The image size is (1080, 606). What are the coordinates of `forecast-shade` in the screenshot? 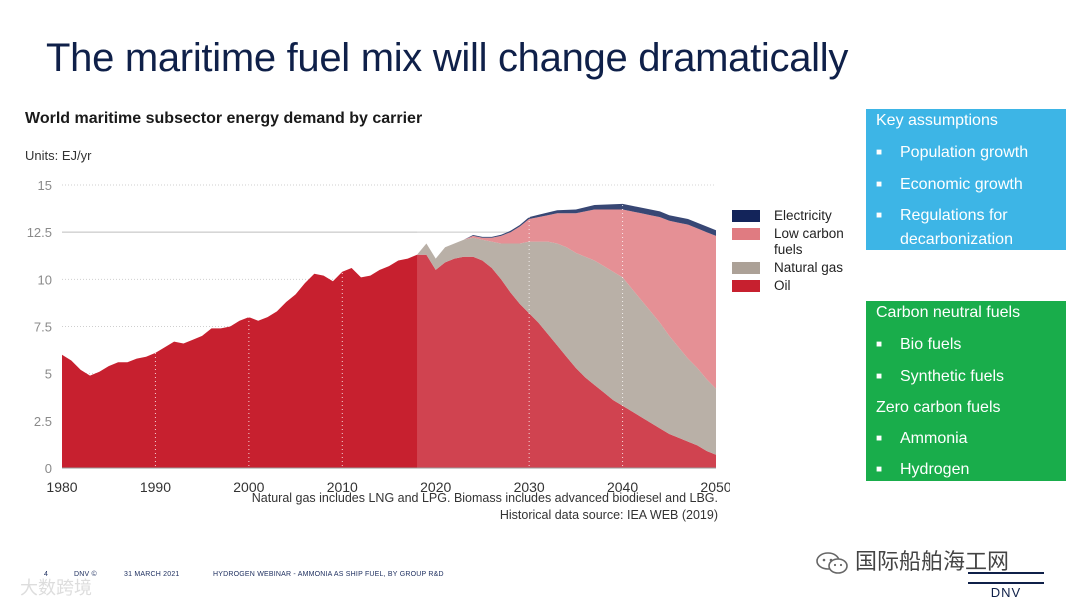 It's located at (566, 321).